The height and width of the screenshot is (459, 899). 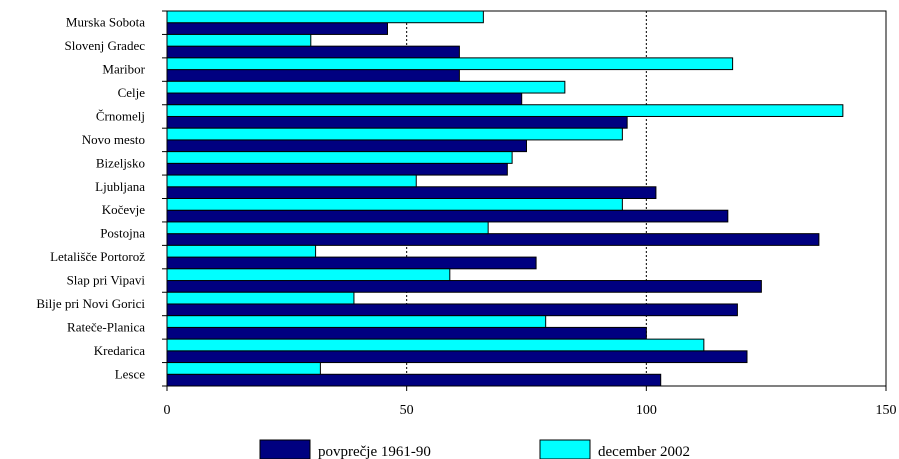 I want to click on category-label: Lesce, so click(x=130, y=373).